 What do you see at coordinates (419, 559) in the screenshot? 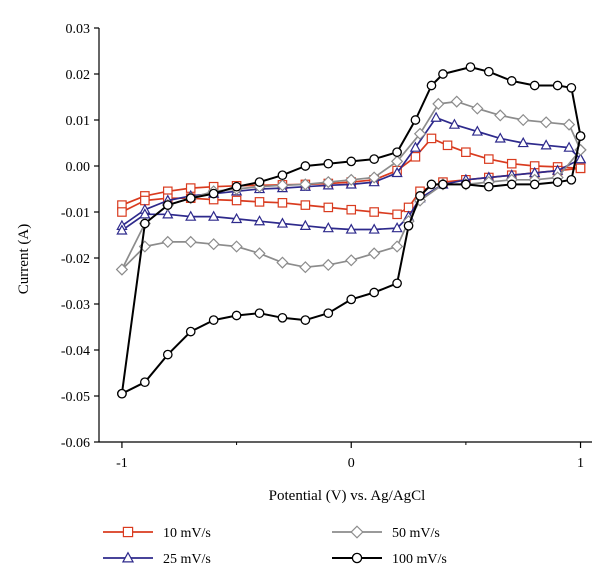
I see `legend-label: 100 mV/s` at bounding box center [419, 559].